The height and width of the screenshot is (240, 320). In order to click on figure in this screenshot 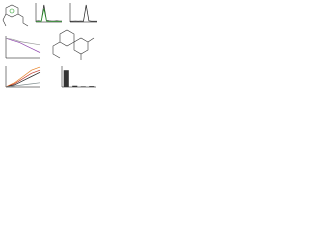, I will do `click(49, 45)`.